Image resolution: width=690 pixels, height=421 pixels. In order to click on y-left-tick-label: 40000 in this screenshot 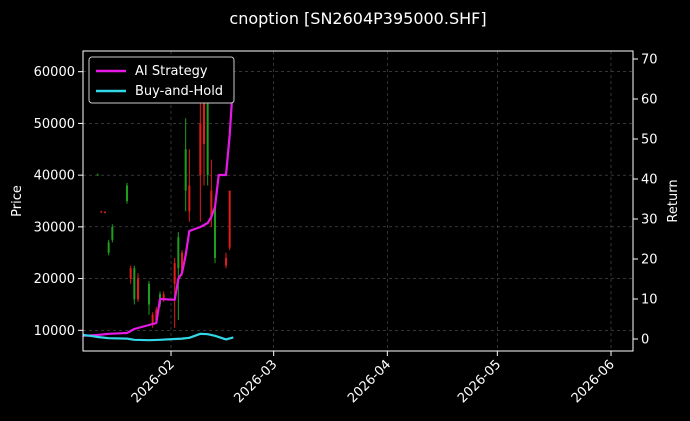, I will do `click(54, 176)`.